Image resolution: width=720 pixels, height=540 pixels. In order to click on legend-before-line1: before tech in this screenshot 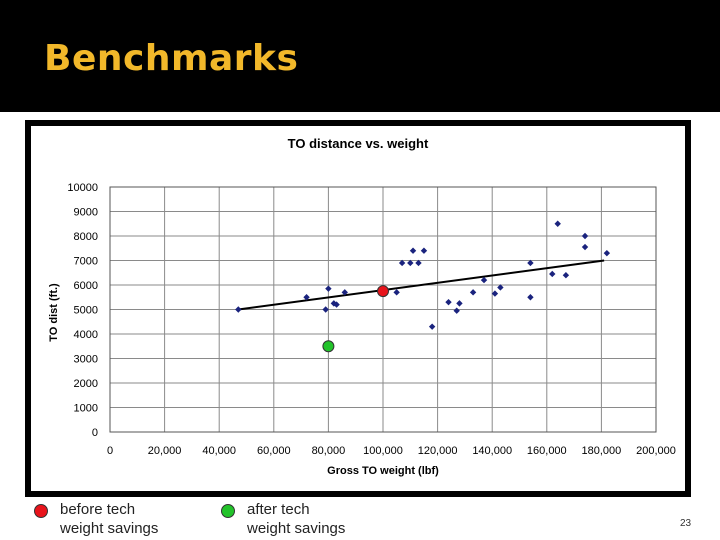, I will do `click(98, 509)`.